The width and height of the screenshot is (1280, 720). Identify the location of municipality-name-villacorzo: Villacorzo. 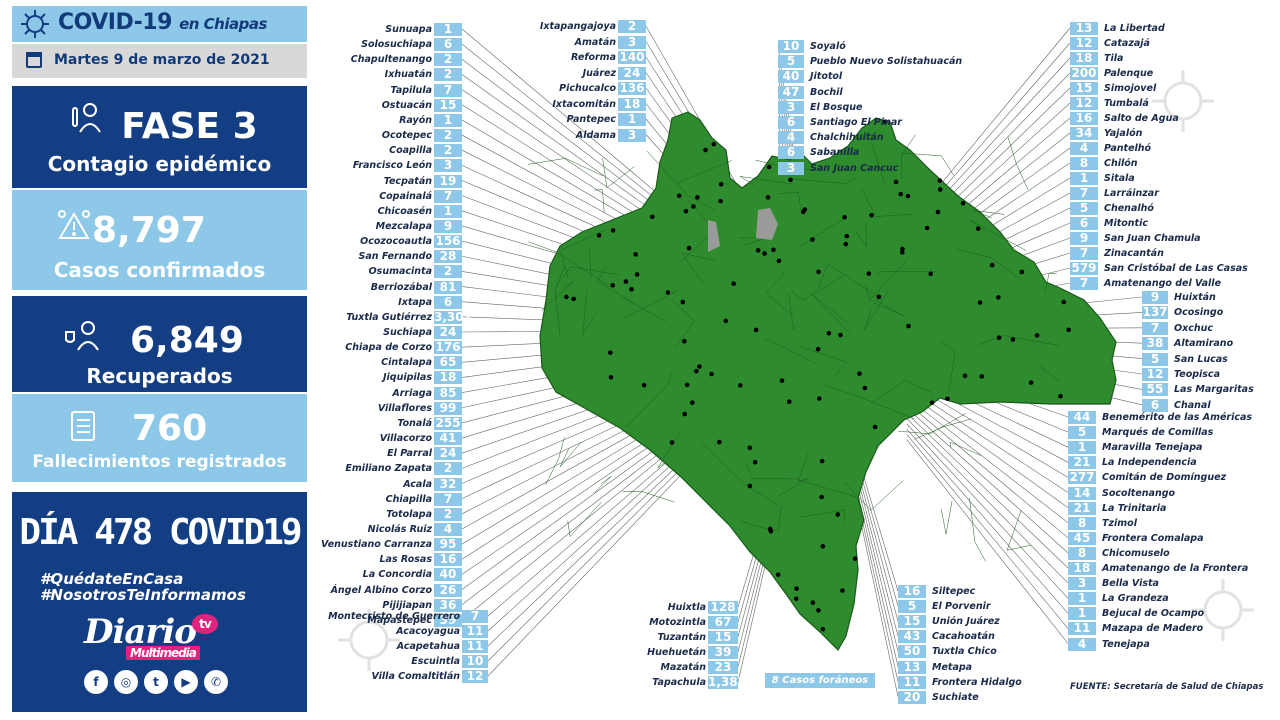
(405, 439).